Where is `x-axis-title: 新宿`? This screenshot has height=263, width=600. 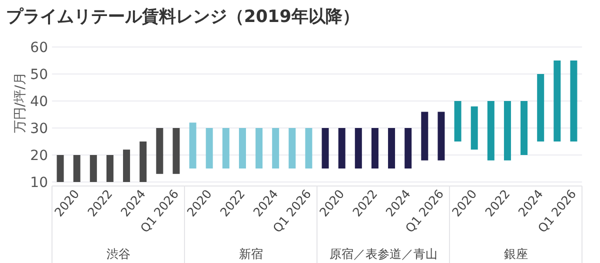
x-axis-title: 新宿 is located at coordinates (250, 254).